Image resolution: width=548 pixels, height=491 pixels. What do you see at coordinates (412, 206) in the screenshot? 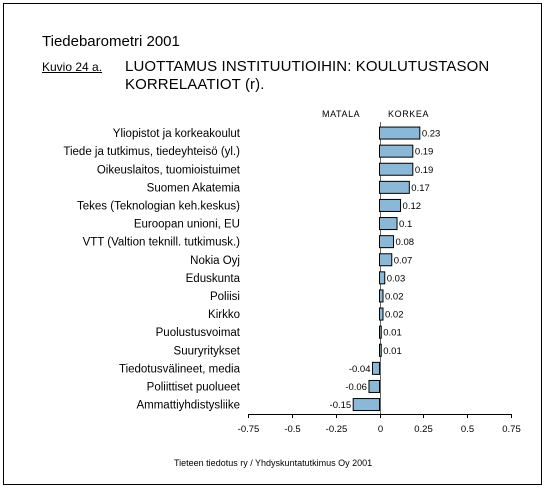
I see `value-label: 0.12` at bounding box center [412, 206].